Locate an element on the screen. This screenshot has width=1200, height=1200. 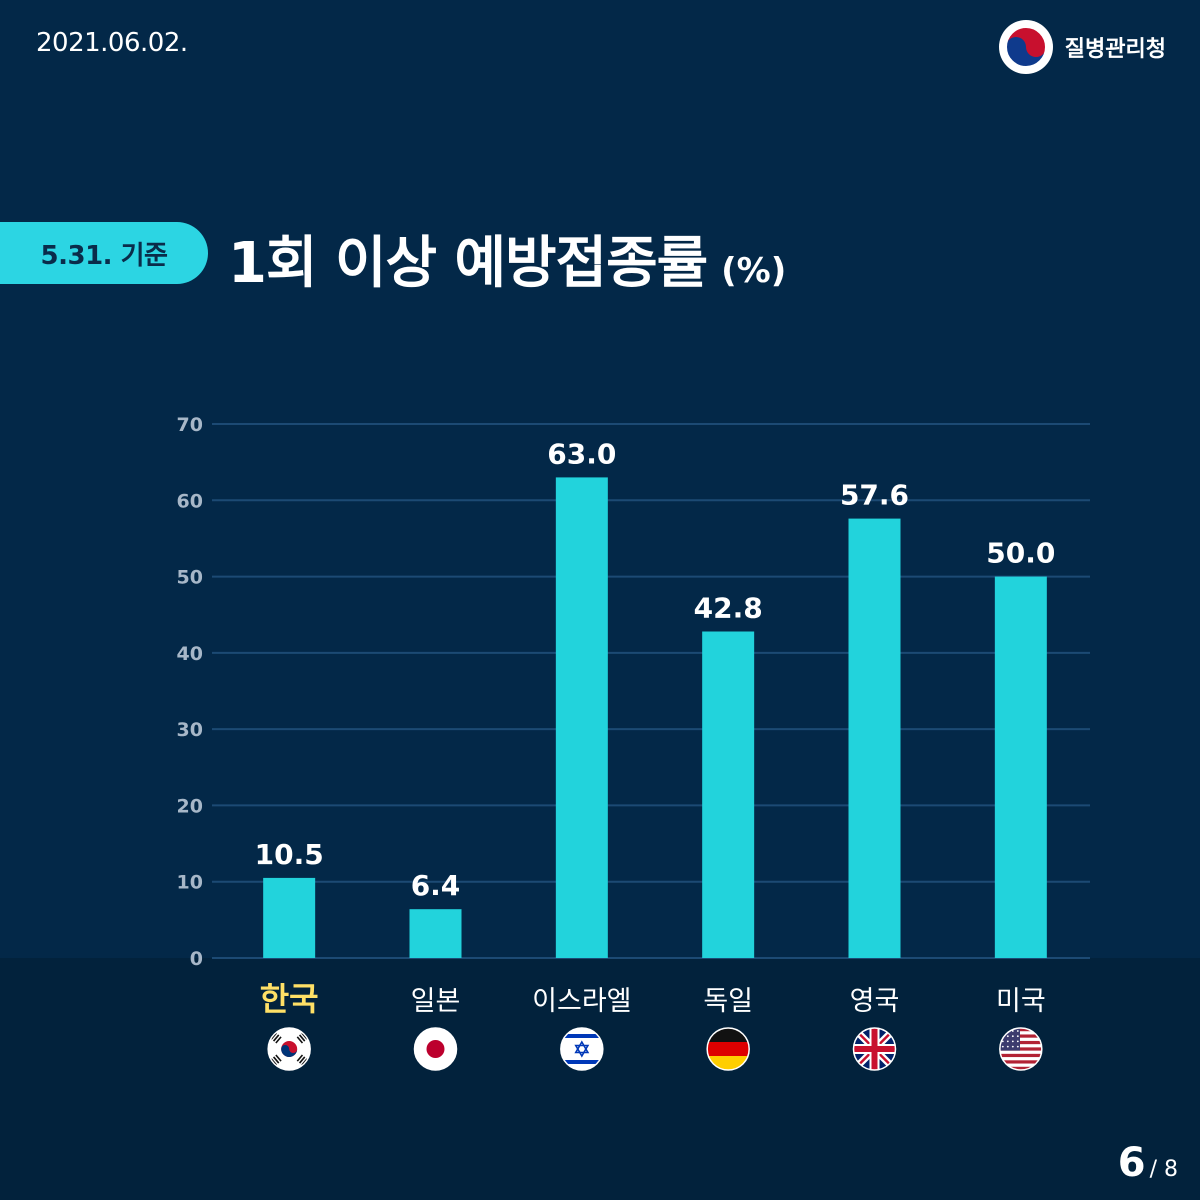
value-label: 10.5 is located at coordinates (289, 854).